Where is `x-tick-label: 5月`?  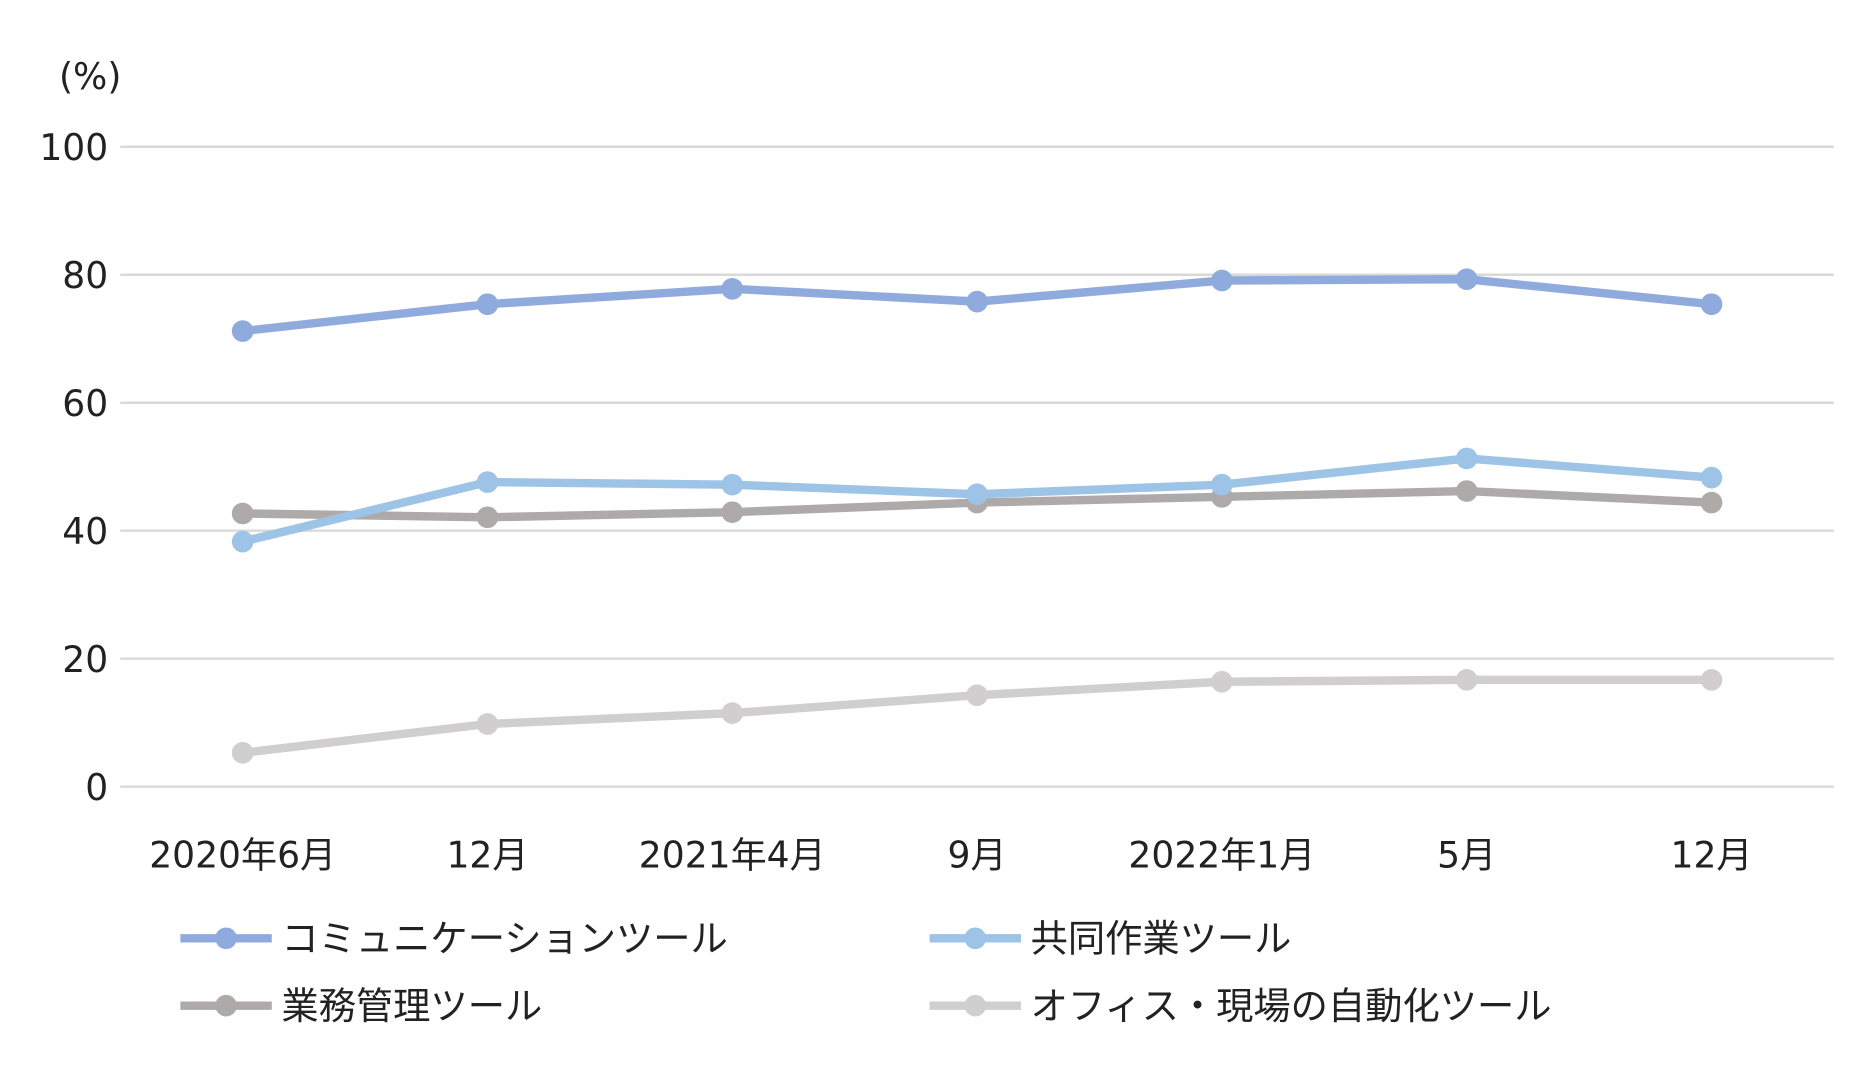
x-tick-label: 5月 is located at coordinates (1466, 855).